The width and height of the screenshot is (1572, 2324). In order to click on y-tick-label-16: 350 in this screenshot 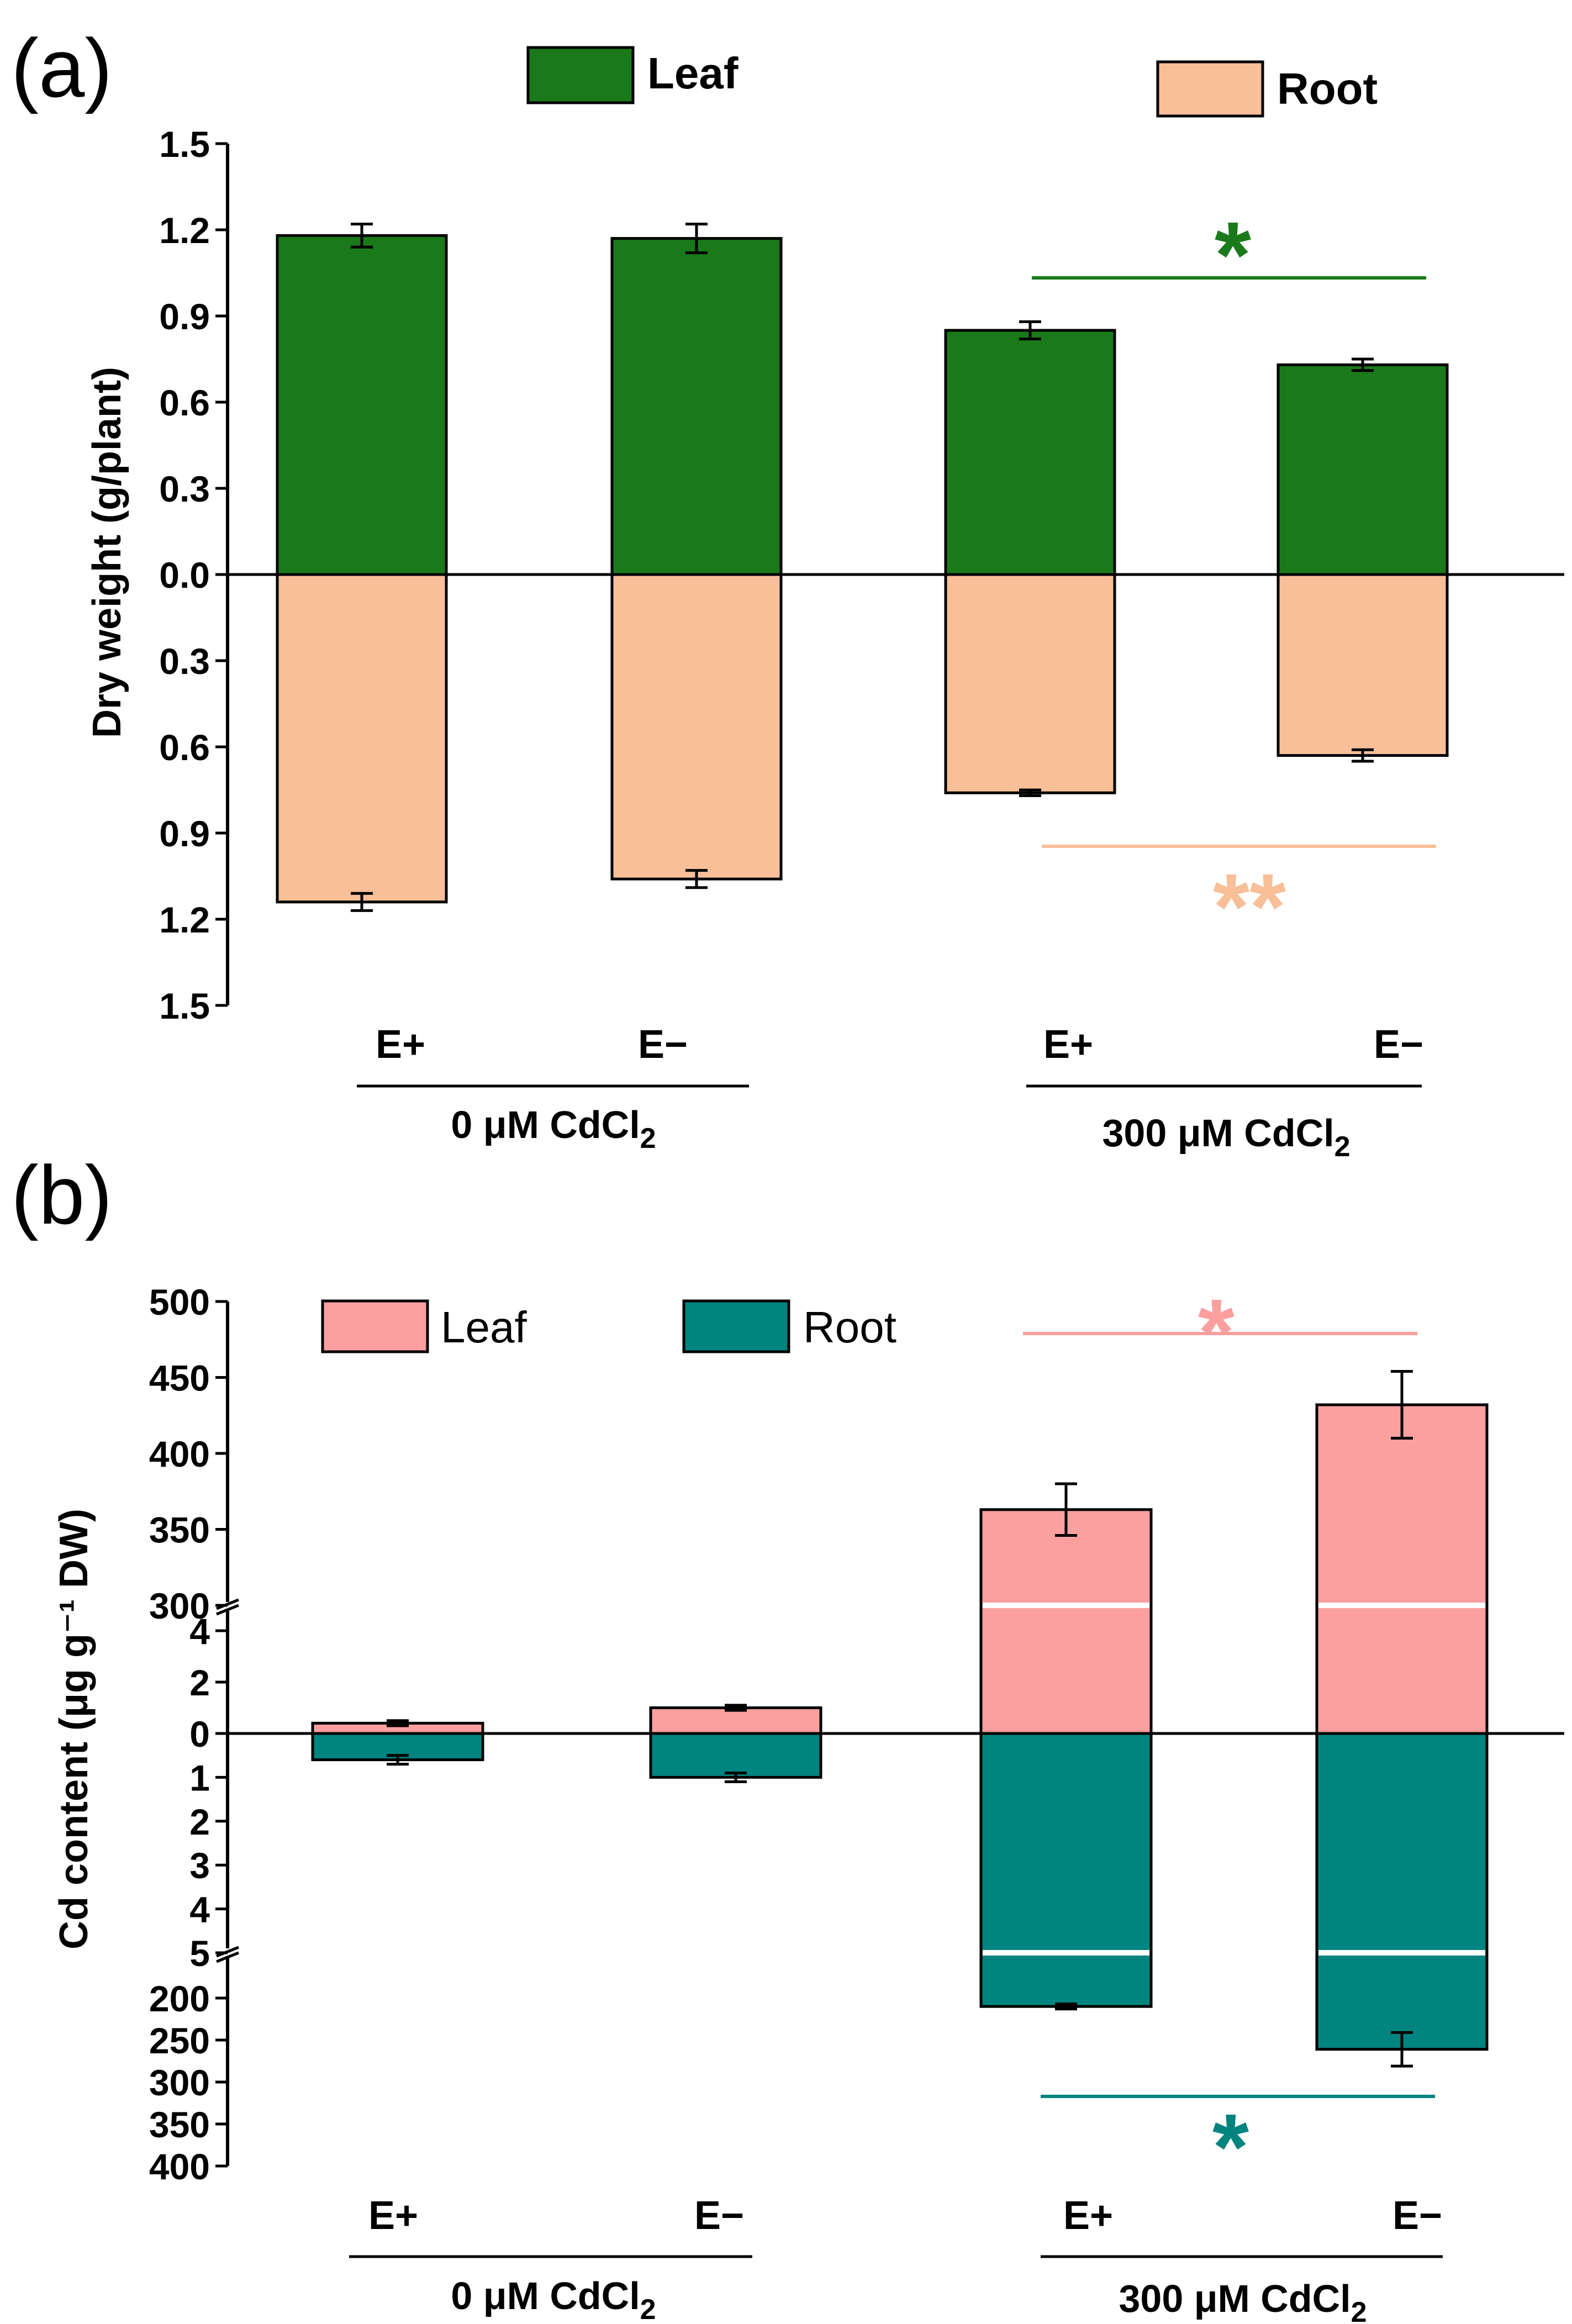, I will do `click(179, 2124)`.